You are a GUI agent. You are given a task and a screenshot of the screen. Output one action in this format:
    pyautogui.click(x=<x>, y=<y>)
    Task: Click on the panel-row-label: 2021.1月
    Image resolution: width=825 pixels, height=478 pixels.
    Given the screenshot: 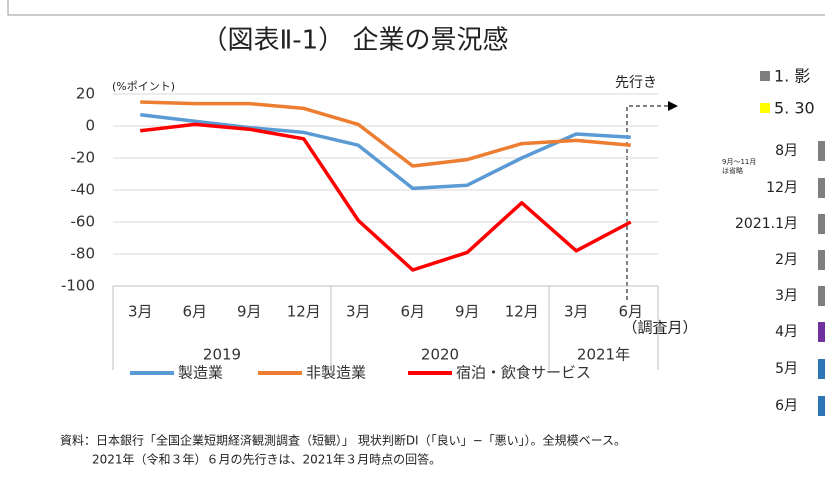 What is the action you would take?
    pyautogui.click(x=766, y=224)
    